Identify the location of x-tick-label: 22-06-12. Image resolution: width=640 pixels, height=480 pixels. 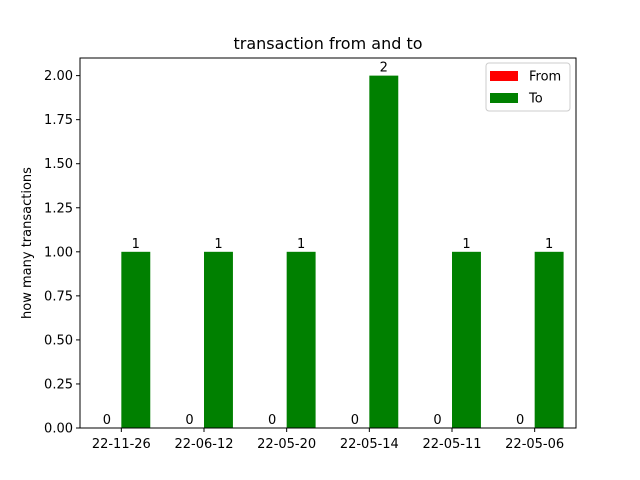
(203, 444).